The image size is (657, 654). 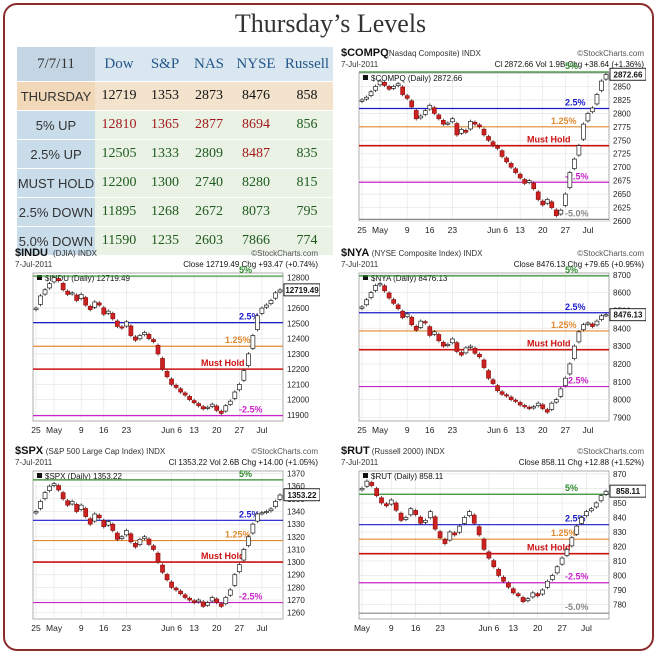 I want to click on y-tick-label: 8300, so click(x=622, y=346).